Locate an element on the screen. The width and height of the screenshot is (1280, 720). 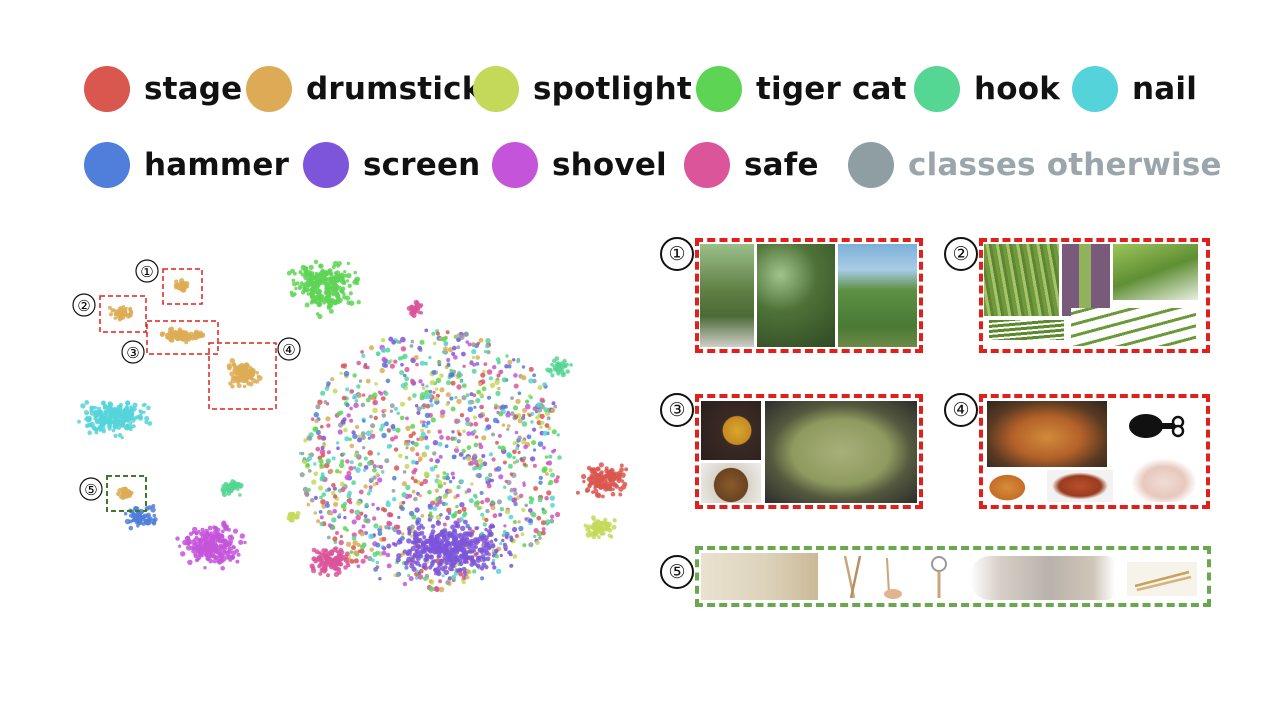
drumstick-silhouette-icon is located at coordinates (1157, 426).